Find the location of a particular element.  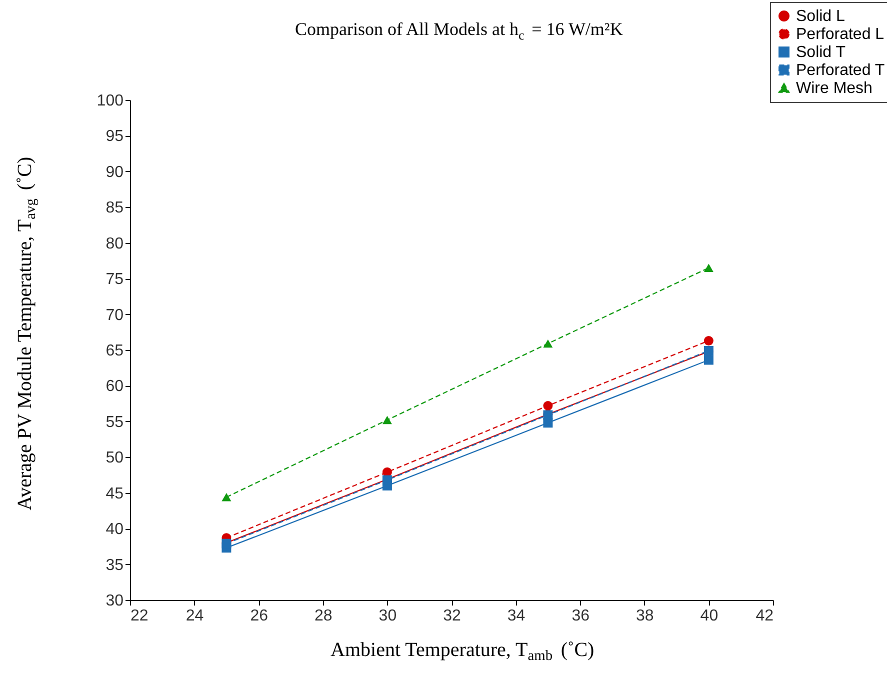

x-tick-label: 24 is located at coordinates (195, 616).